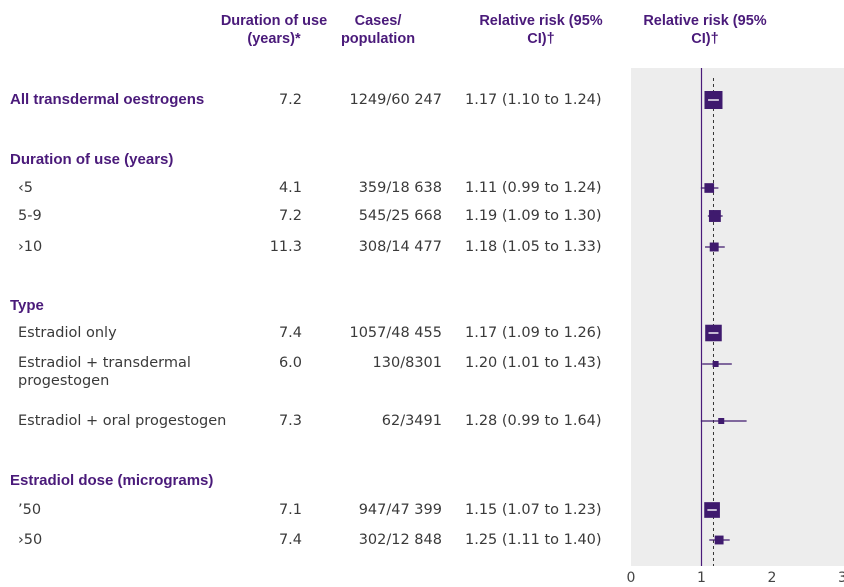 The height and width of the screenshot is (587, 844). Describe the element at coordinates (533, 100) in the screenshot. I see `row-ci-text: 1.17 (1.10 to 1.24)` at that location.